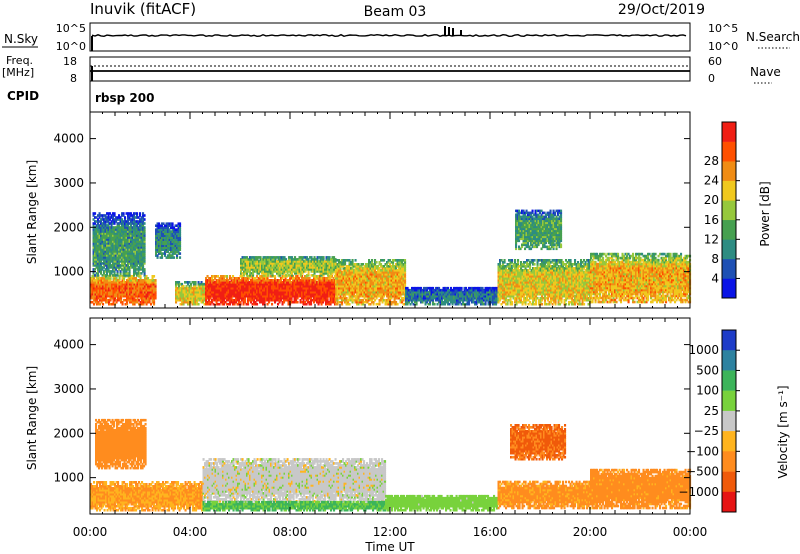 This screenshot has width=800, height=554. Describe the element at coordinates (71, 46) in the screenshot. I see `nsky-tick-bottom: 10^0` at that location.